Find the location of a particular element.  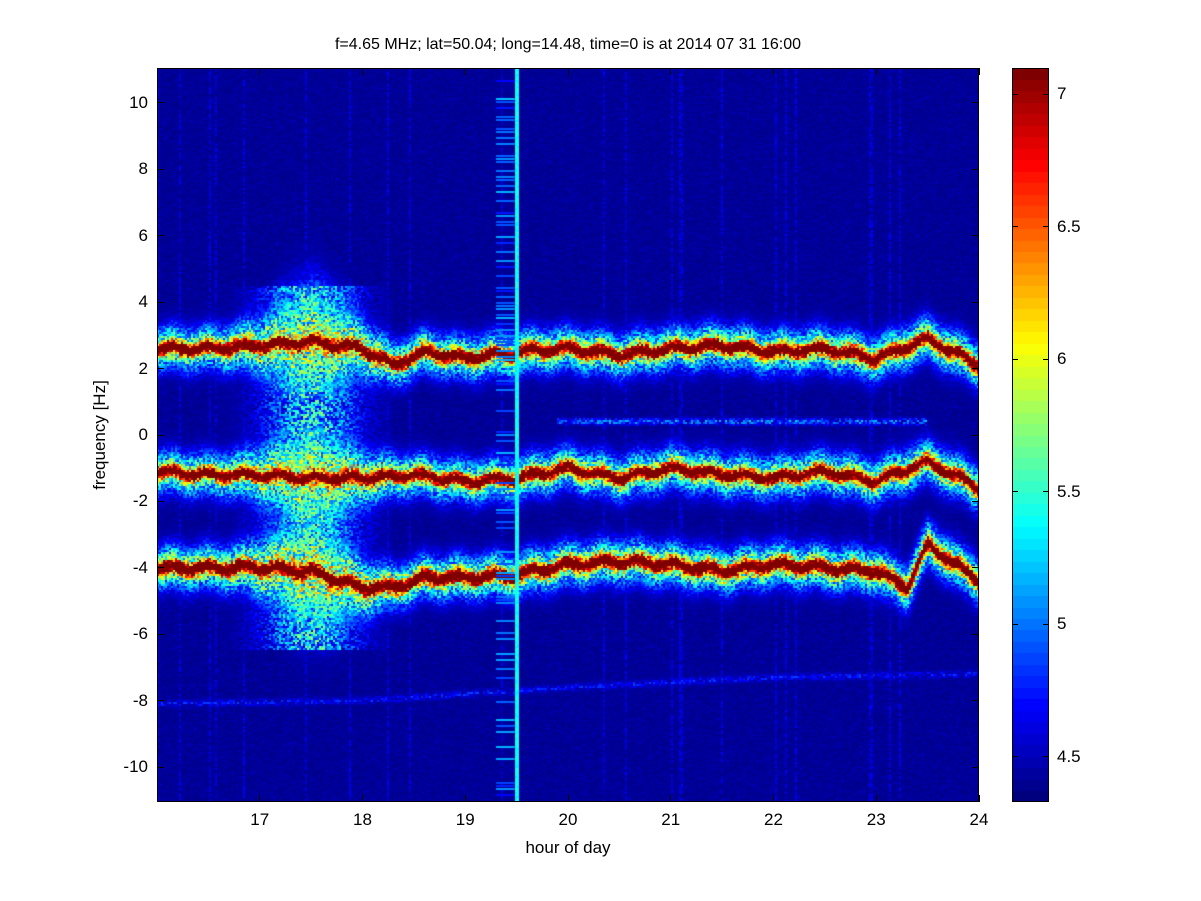

y-tick-label: -8 is located at coordinates (140, 700).